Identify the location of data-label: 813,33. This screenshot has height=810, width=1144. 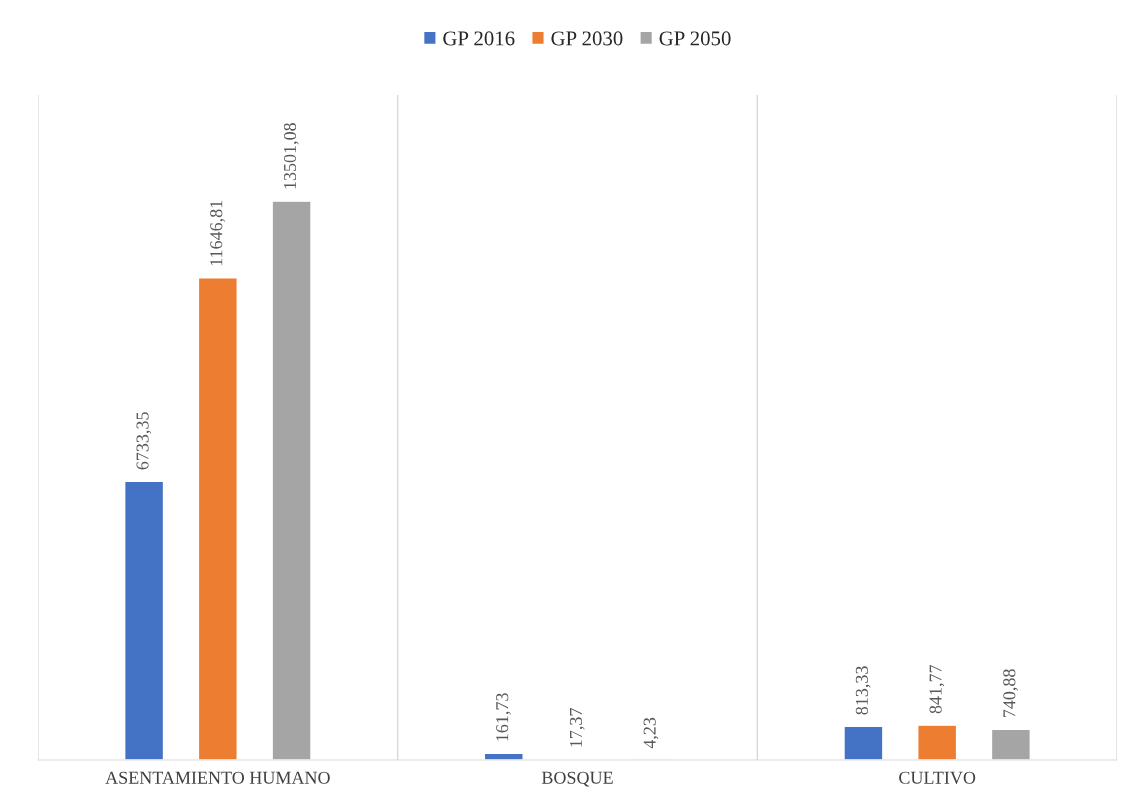
(863, 690).